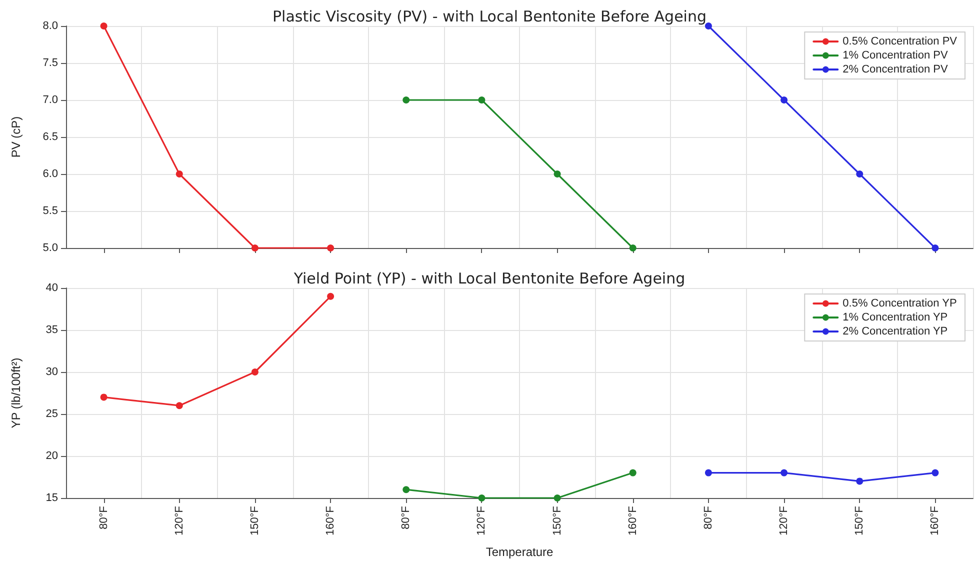 This screenshot has height=563, width=979. I want to click on y-tick-label: 5.0, so click(50, 248).